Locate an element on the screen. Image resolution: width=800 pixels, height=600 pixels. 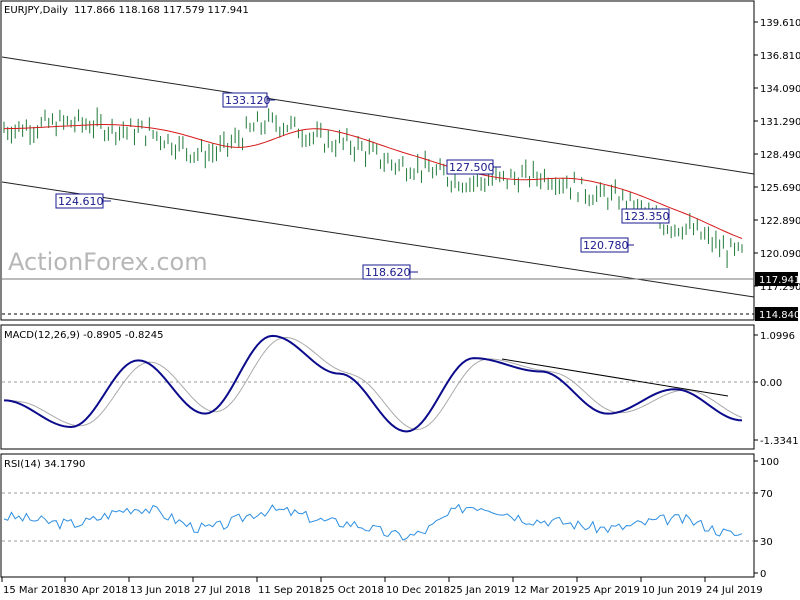
annotation-label: 124.610 is located at coordinates (81, 201).